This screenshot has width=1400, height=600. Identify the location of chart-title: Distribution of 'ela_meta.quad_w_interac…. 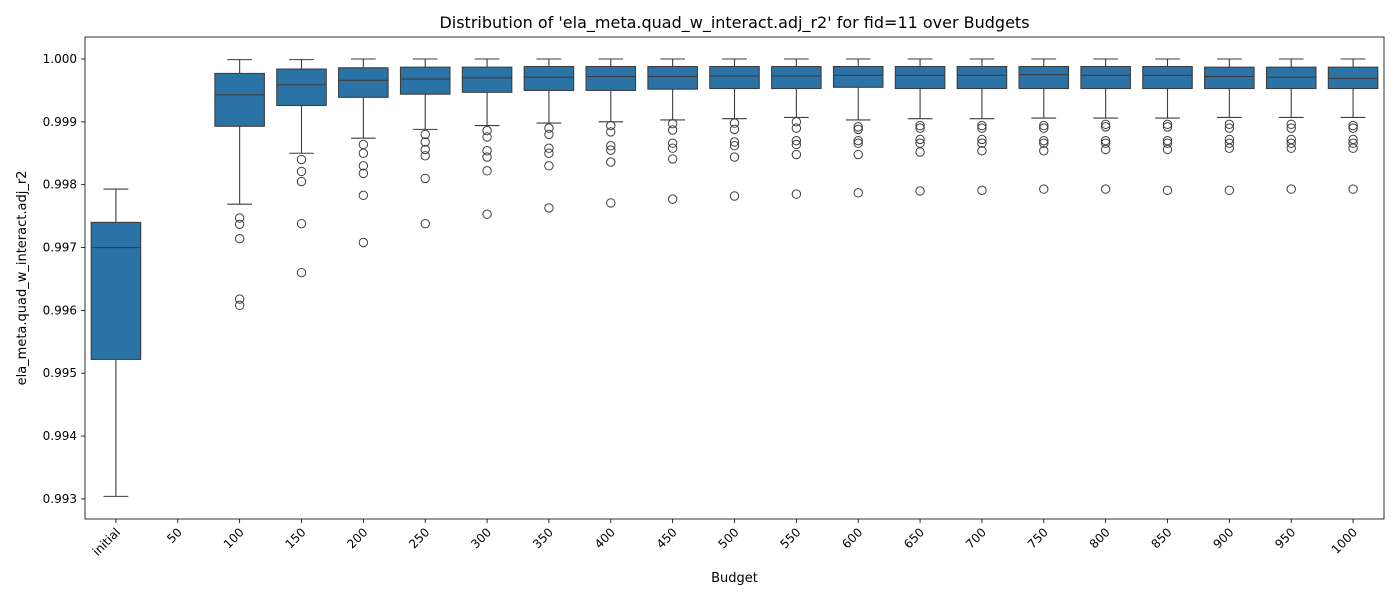
(734, 23).